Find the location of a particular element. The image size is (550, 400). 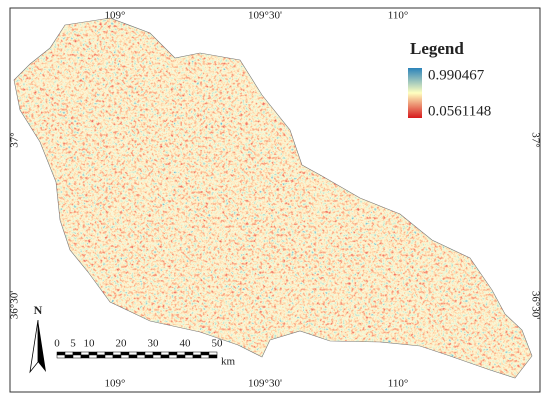

left-label: 36°30' is located at coordinates (15, 305).